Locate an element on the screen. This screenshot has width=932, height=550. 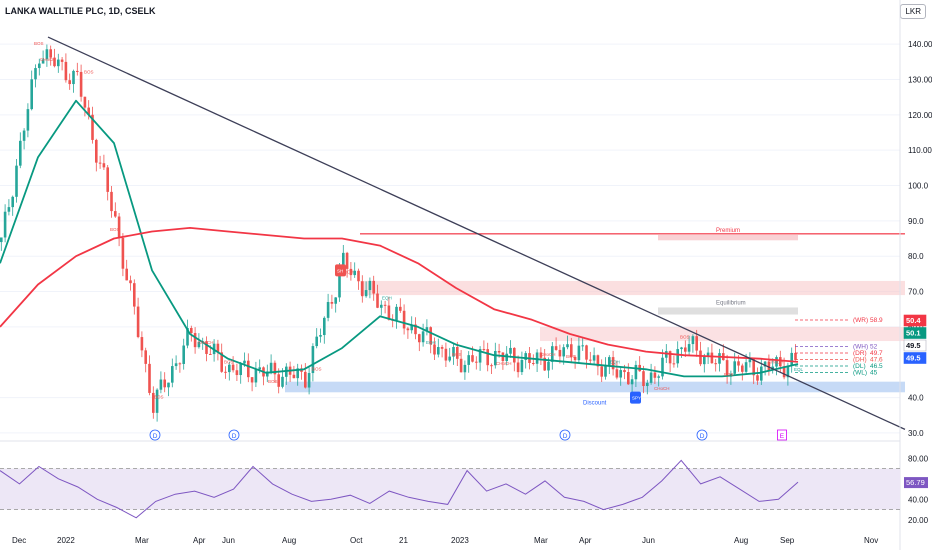
signal-label: SPY is located at coordinates (636, 398).